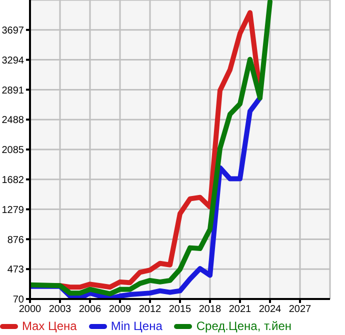  I want to click on x-tick-label: 2009, so click(120, 310).